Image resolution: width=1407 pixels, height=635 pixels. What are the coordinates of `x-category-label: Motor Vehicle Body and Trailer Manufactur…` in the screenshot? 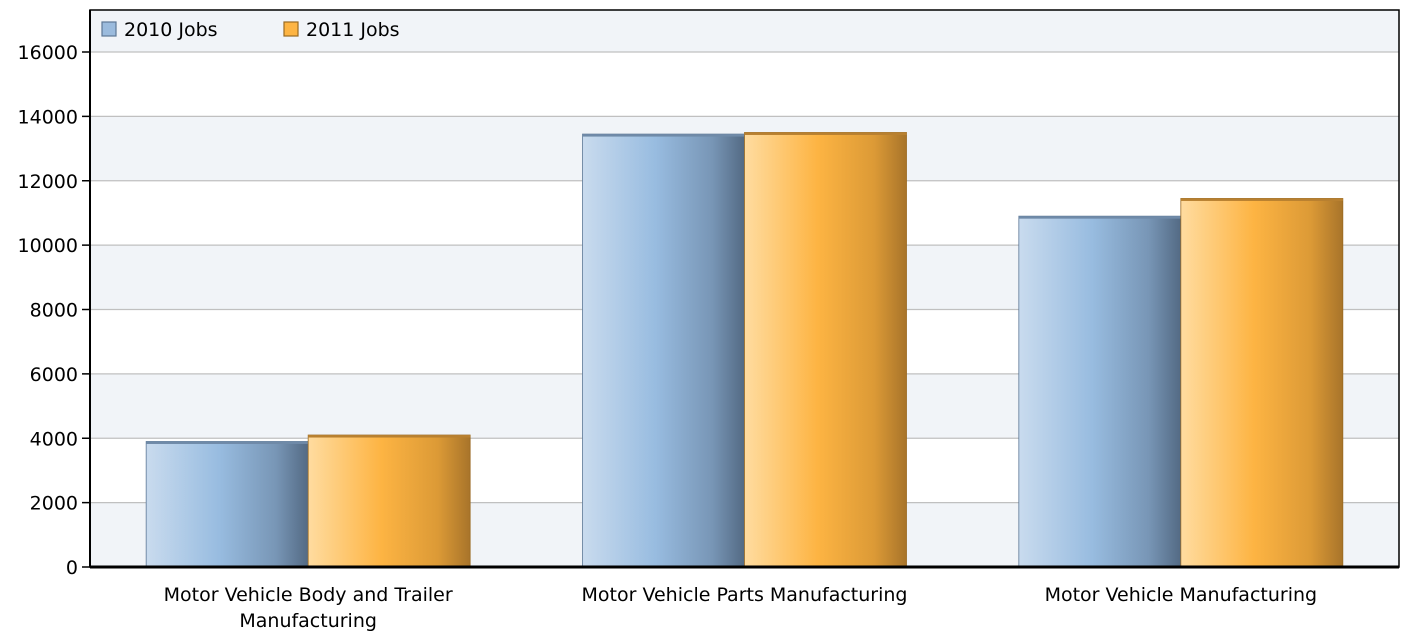 It's located at (308, 608).